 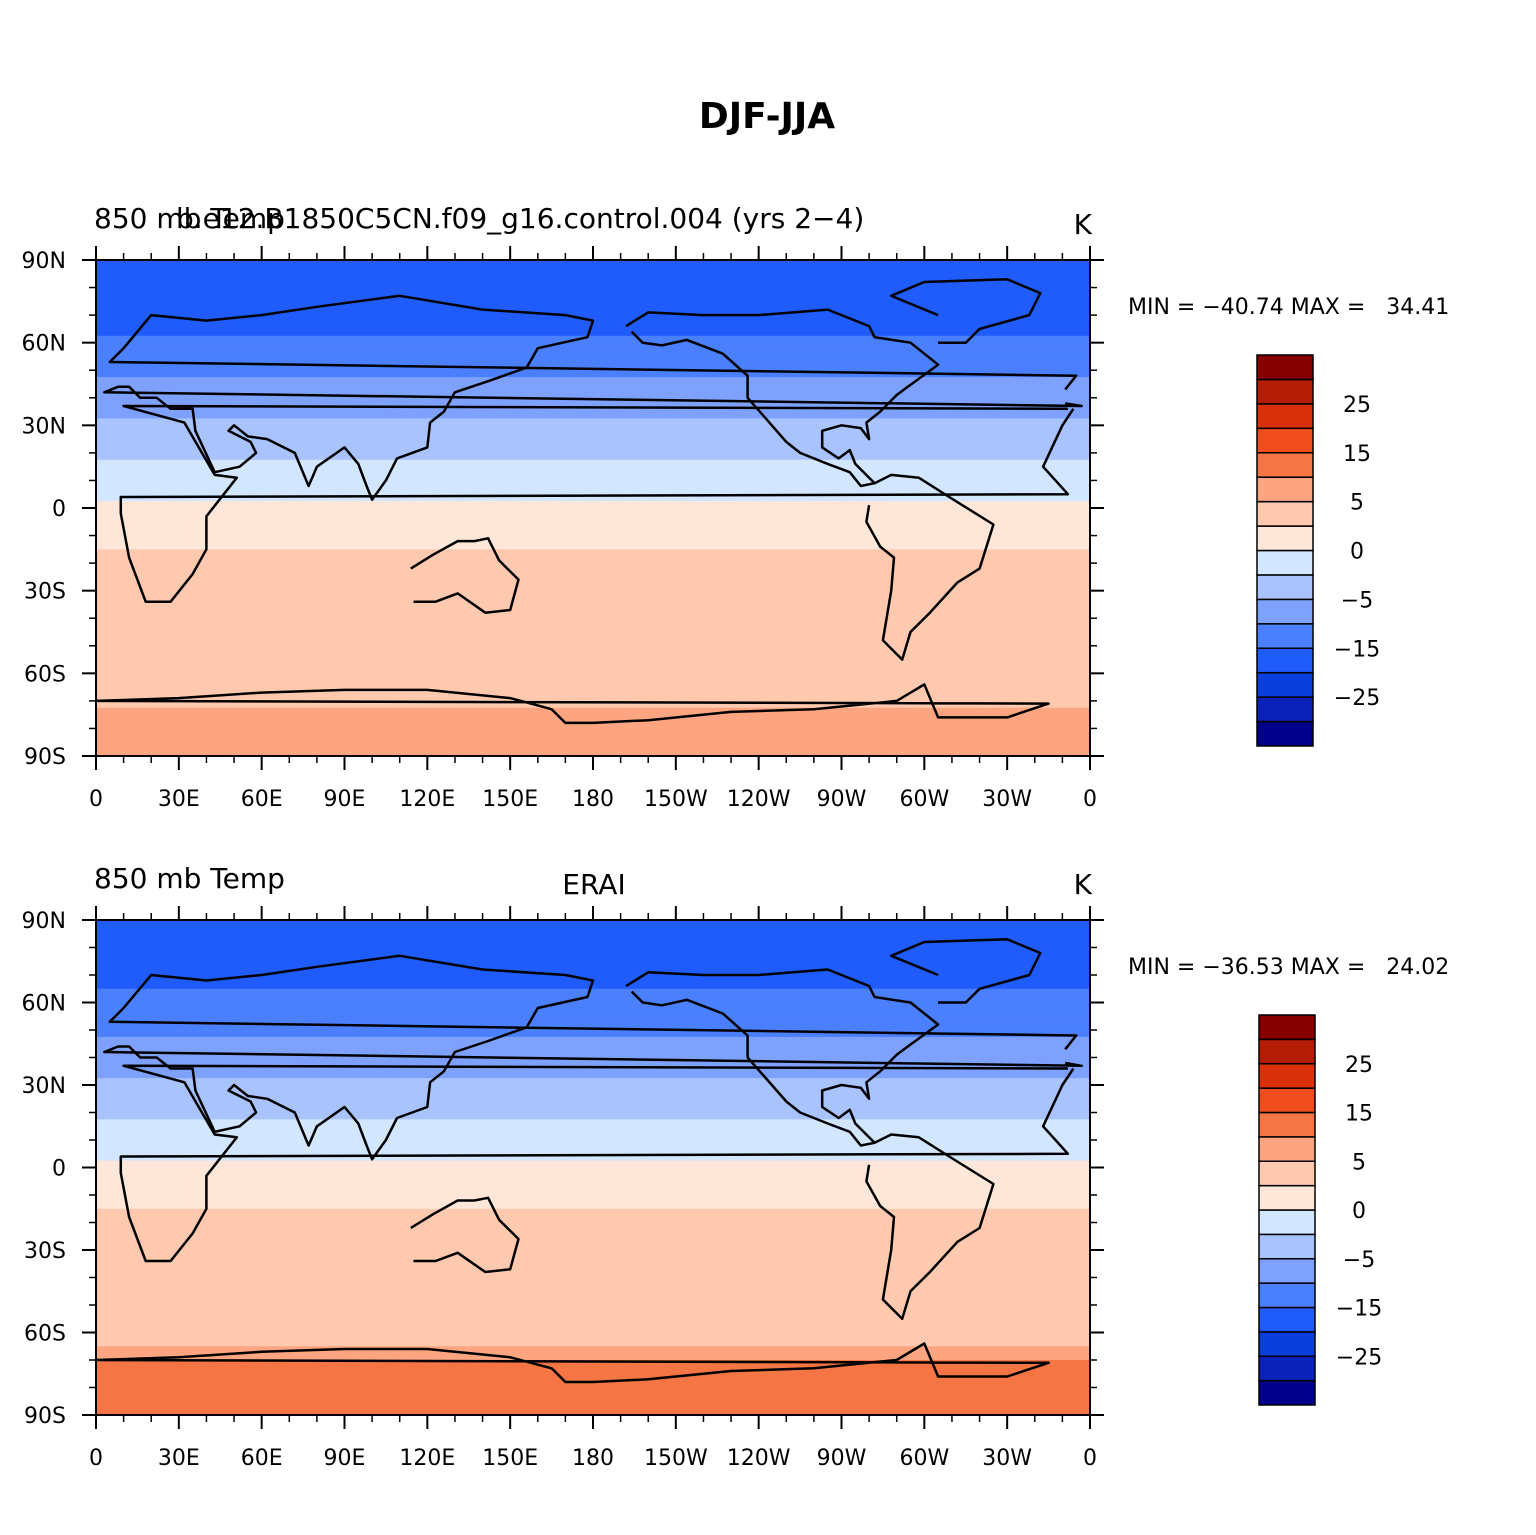 I want to click on x-tick-label: 120W, so click(x=759, y=799).